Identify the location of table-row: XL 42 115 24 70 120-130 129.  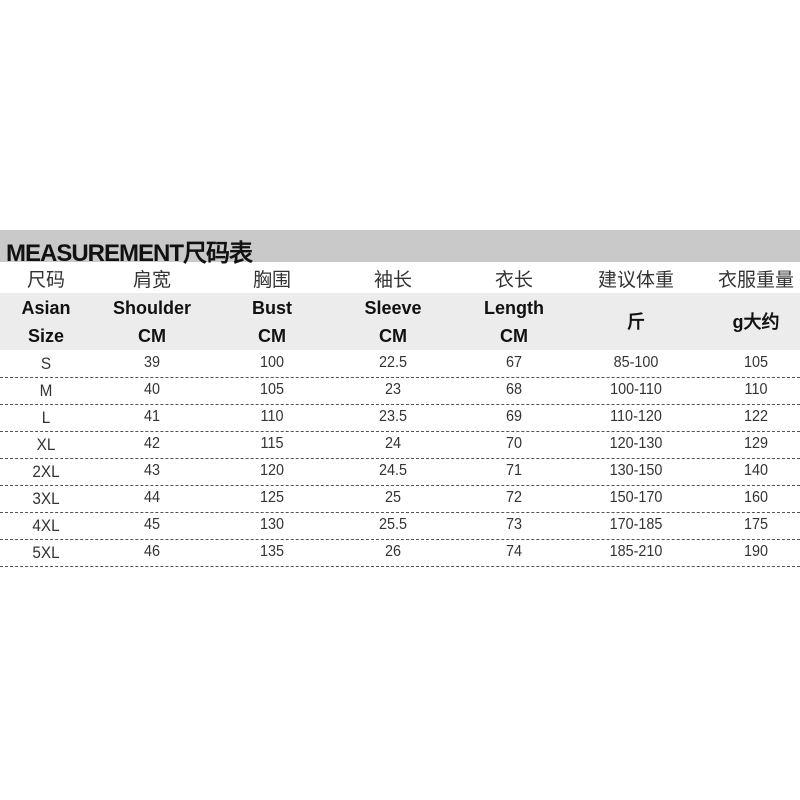
(400, 445).